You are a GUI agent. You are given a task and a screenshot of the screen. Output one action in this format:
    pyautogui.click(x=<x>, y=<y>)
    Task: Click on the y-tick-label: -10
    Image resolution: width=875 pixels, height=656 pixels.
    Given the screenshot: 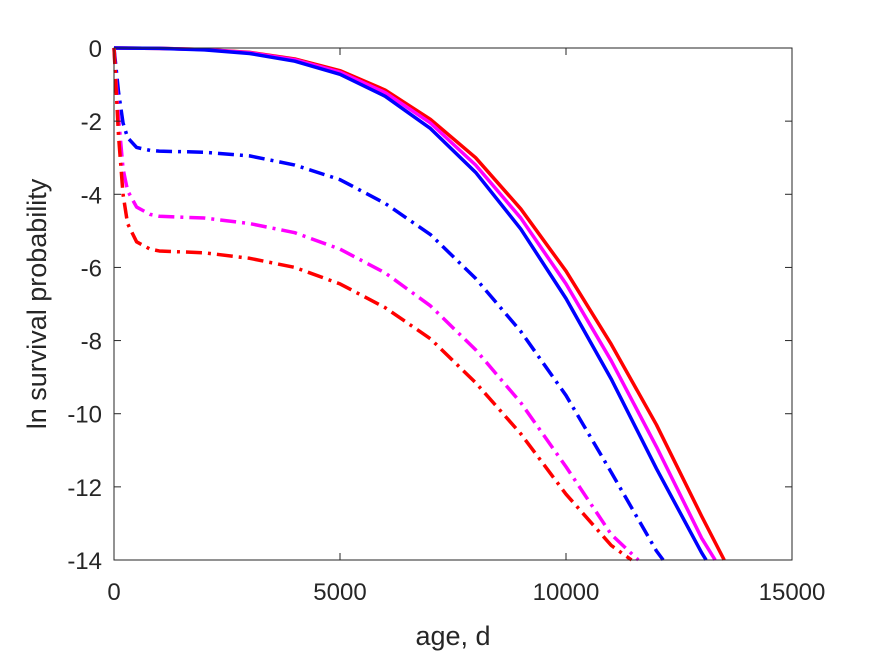 What is the action you would take?
    pyautogui.click(x=84, y=415)
    